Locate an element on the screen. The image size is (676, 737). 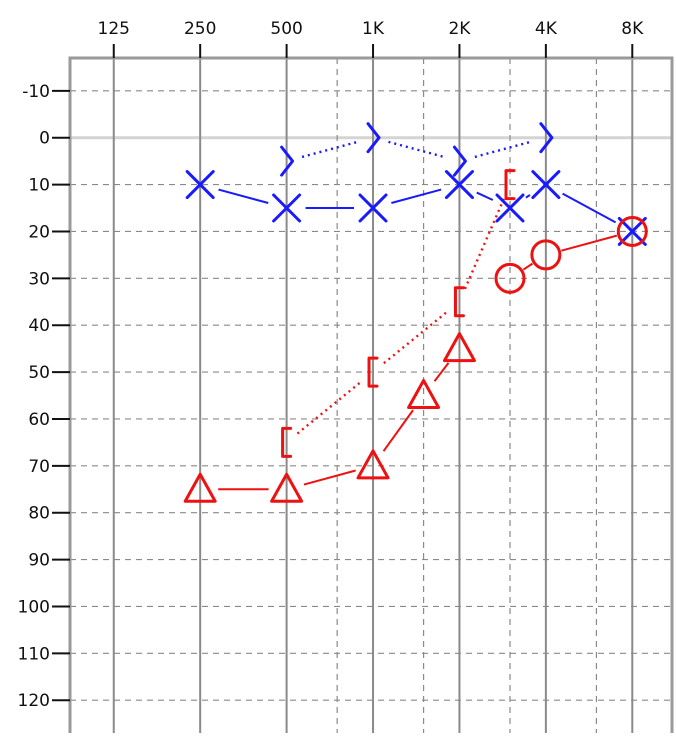
x-tick-label: 8K is located at coordinates (632, 29).